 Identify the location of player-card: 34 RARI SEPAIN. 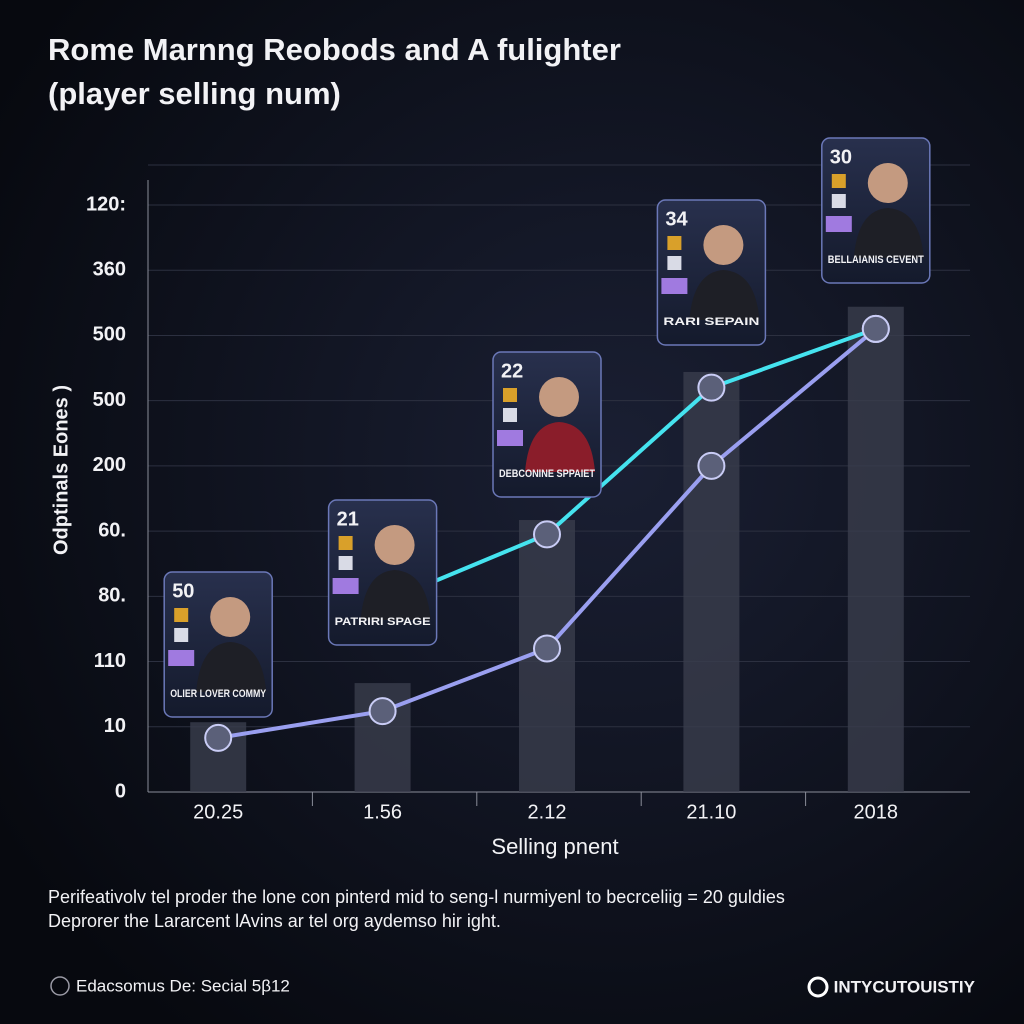
(711, 272).